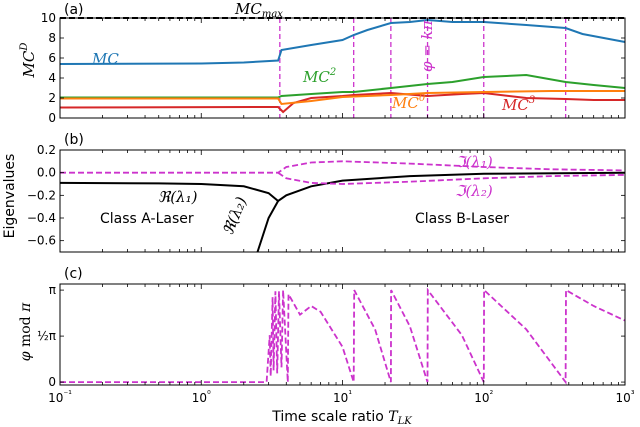 Image resolution: width=640 pixels, height=427 pixels. I want to click on y-tick-label: −0.4, so click(41, 218).